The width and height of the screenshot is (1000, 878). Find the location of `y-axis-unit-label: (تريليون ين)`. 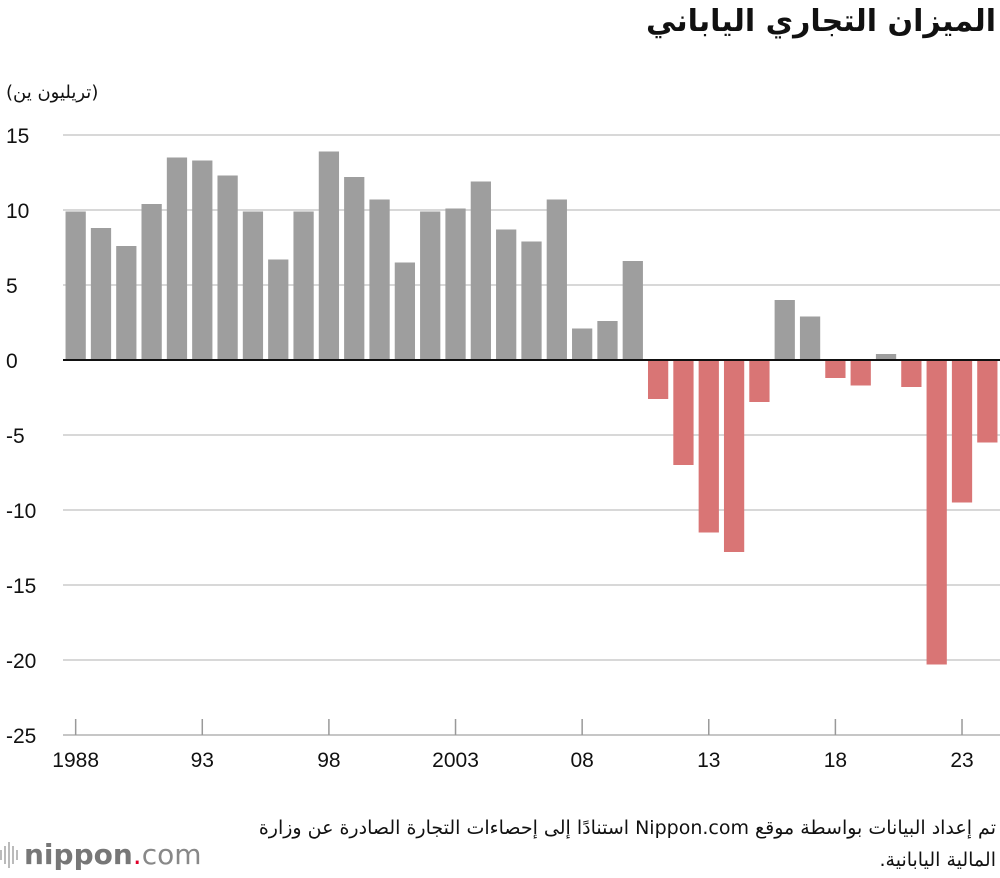

y-axis-unit-label: (تريليون ين) is located at coordinates (52, 92).